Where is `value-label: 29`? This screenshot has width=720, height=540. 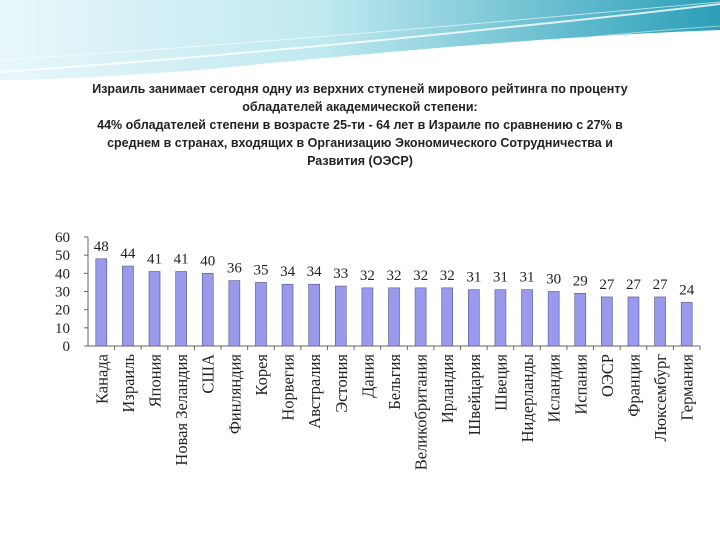
value-label: 29 is located at coordinates (580, 281).